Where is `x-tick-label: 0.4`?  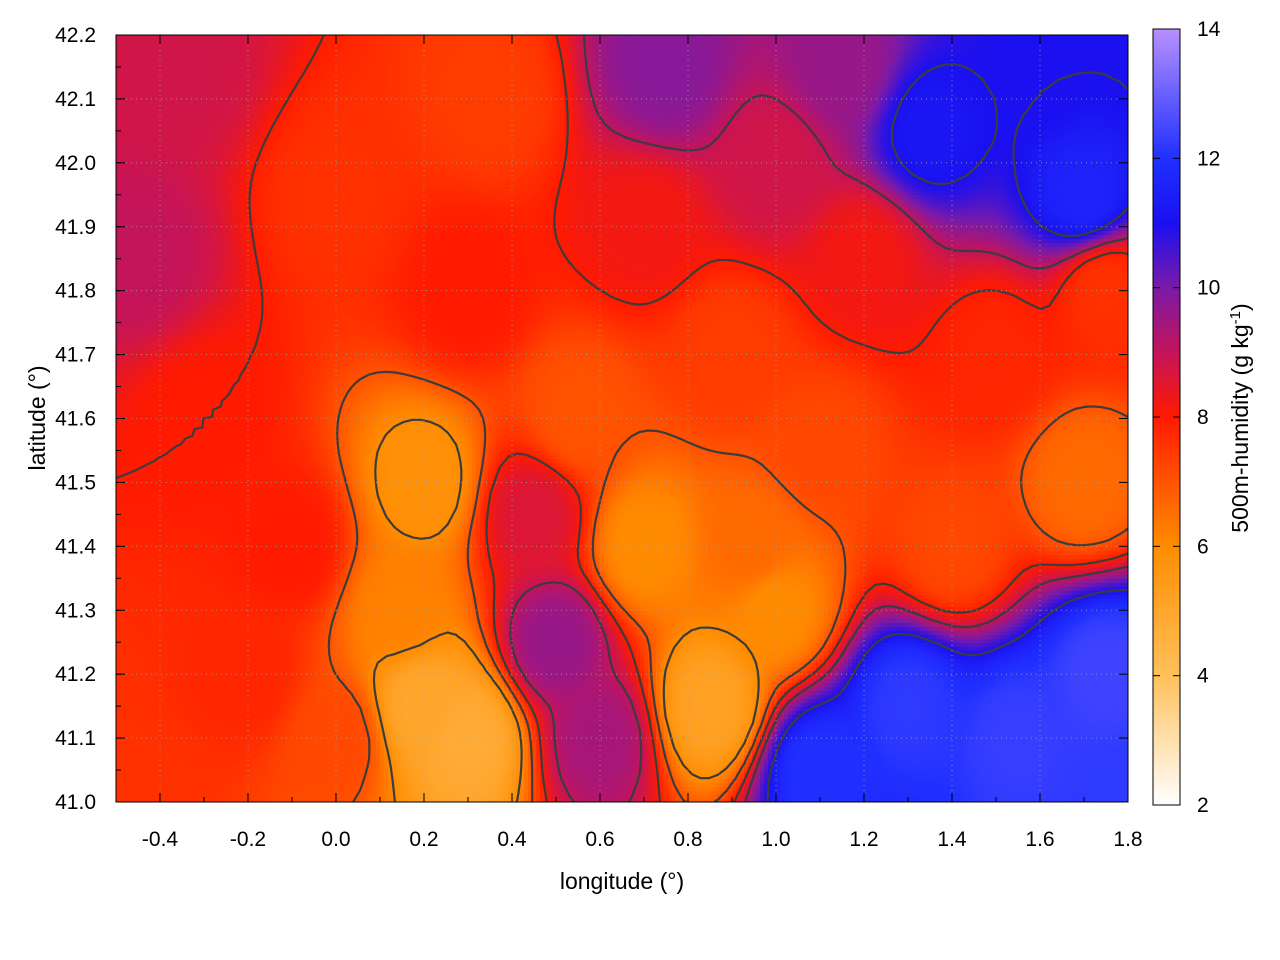
x-tick-label: 0.4 is located at coordinates (512, 839).